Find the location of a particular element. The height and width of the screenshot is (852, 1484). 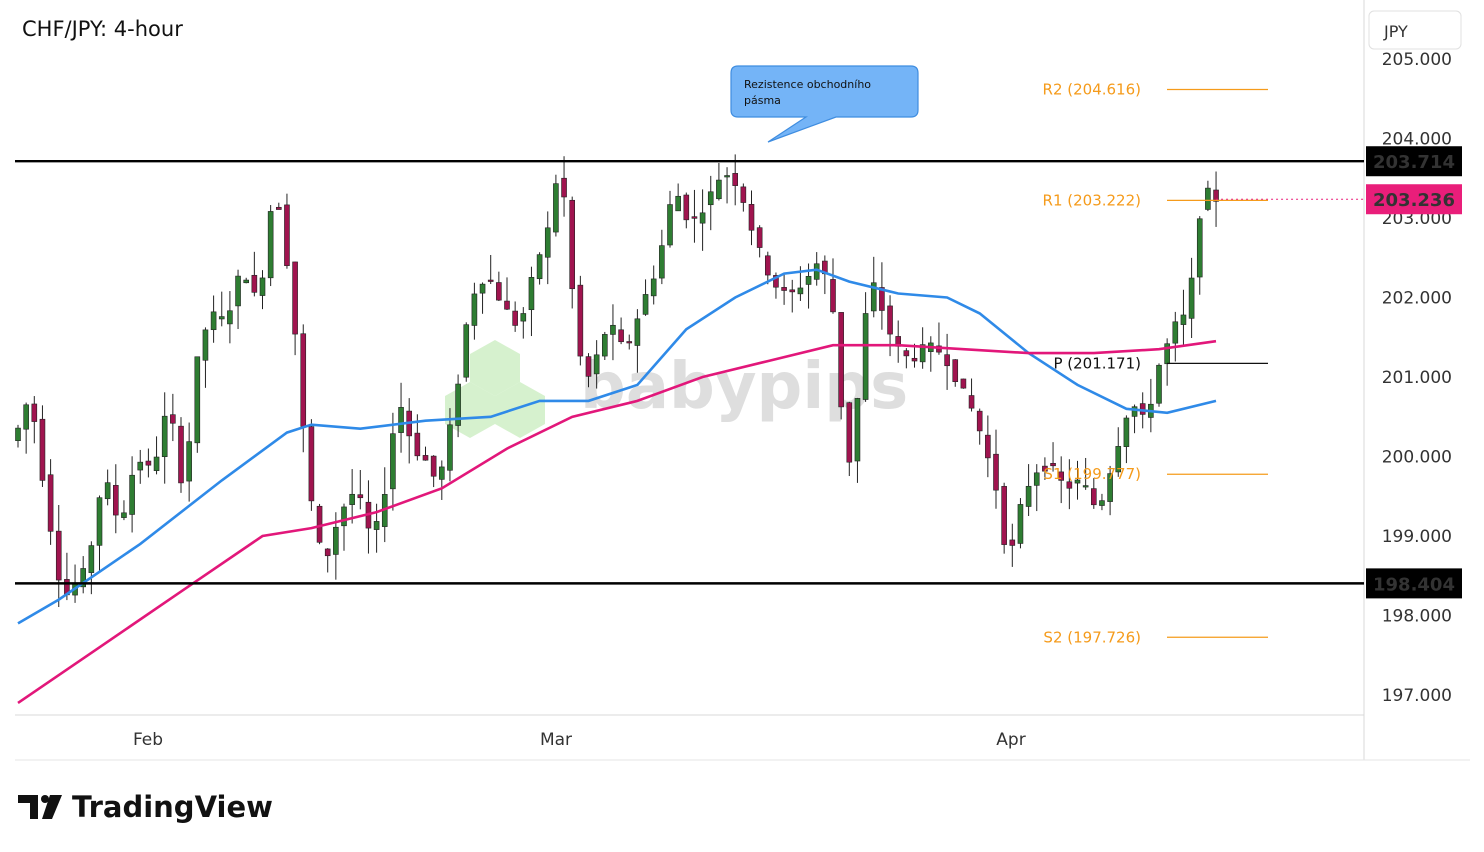

tradingview-logo-icon is located at coordinates (28, 807).